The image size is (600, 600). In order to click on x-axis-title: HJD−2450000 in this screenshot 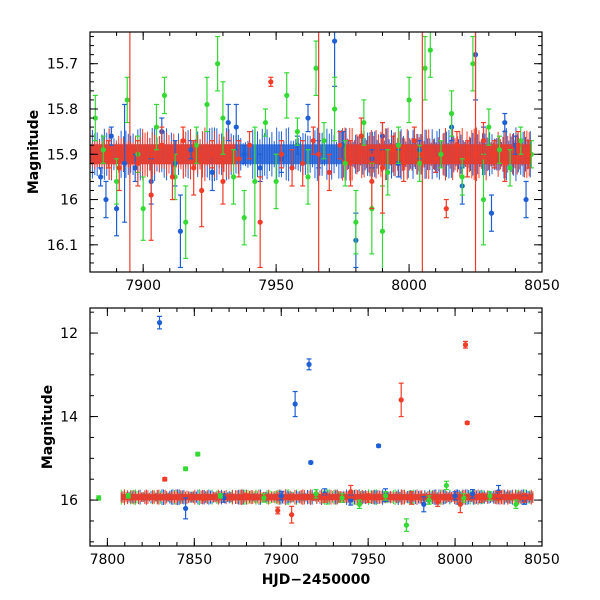, I will do `click(316, 580)`.